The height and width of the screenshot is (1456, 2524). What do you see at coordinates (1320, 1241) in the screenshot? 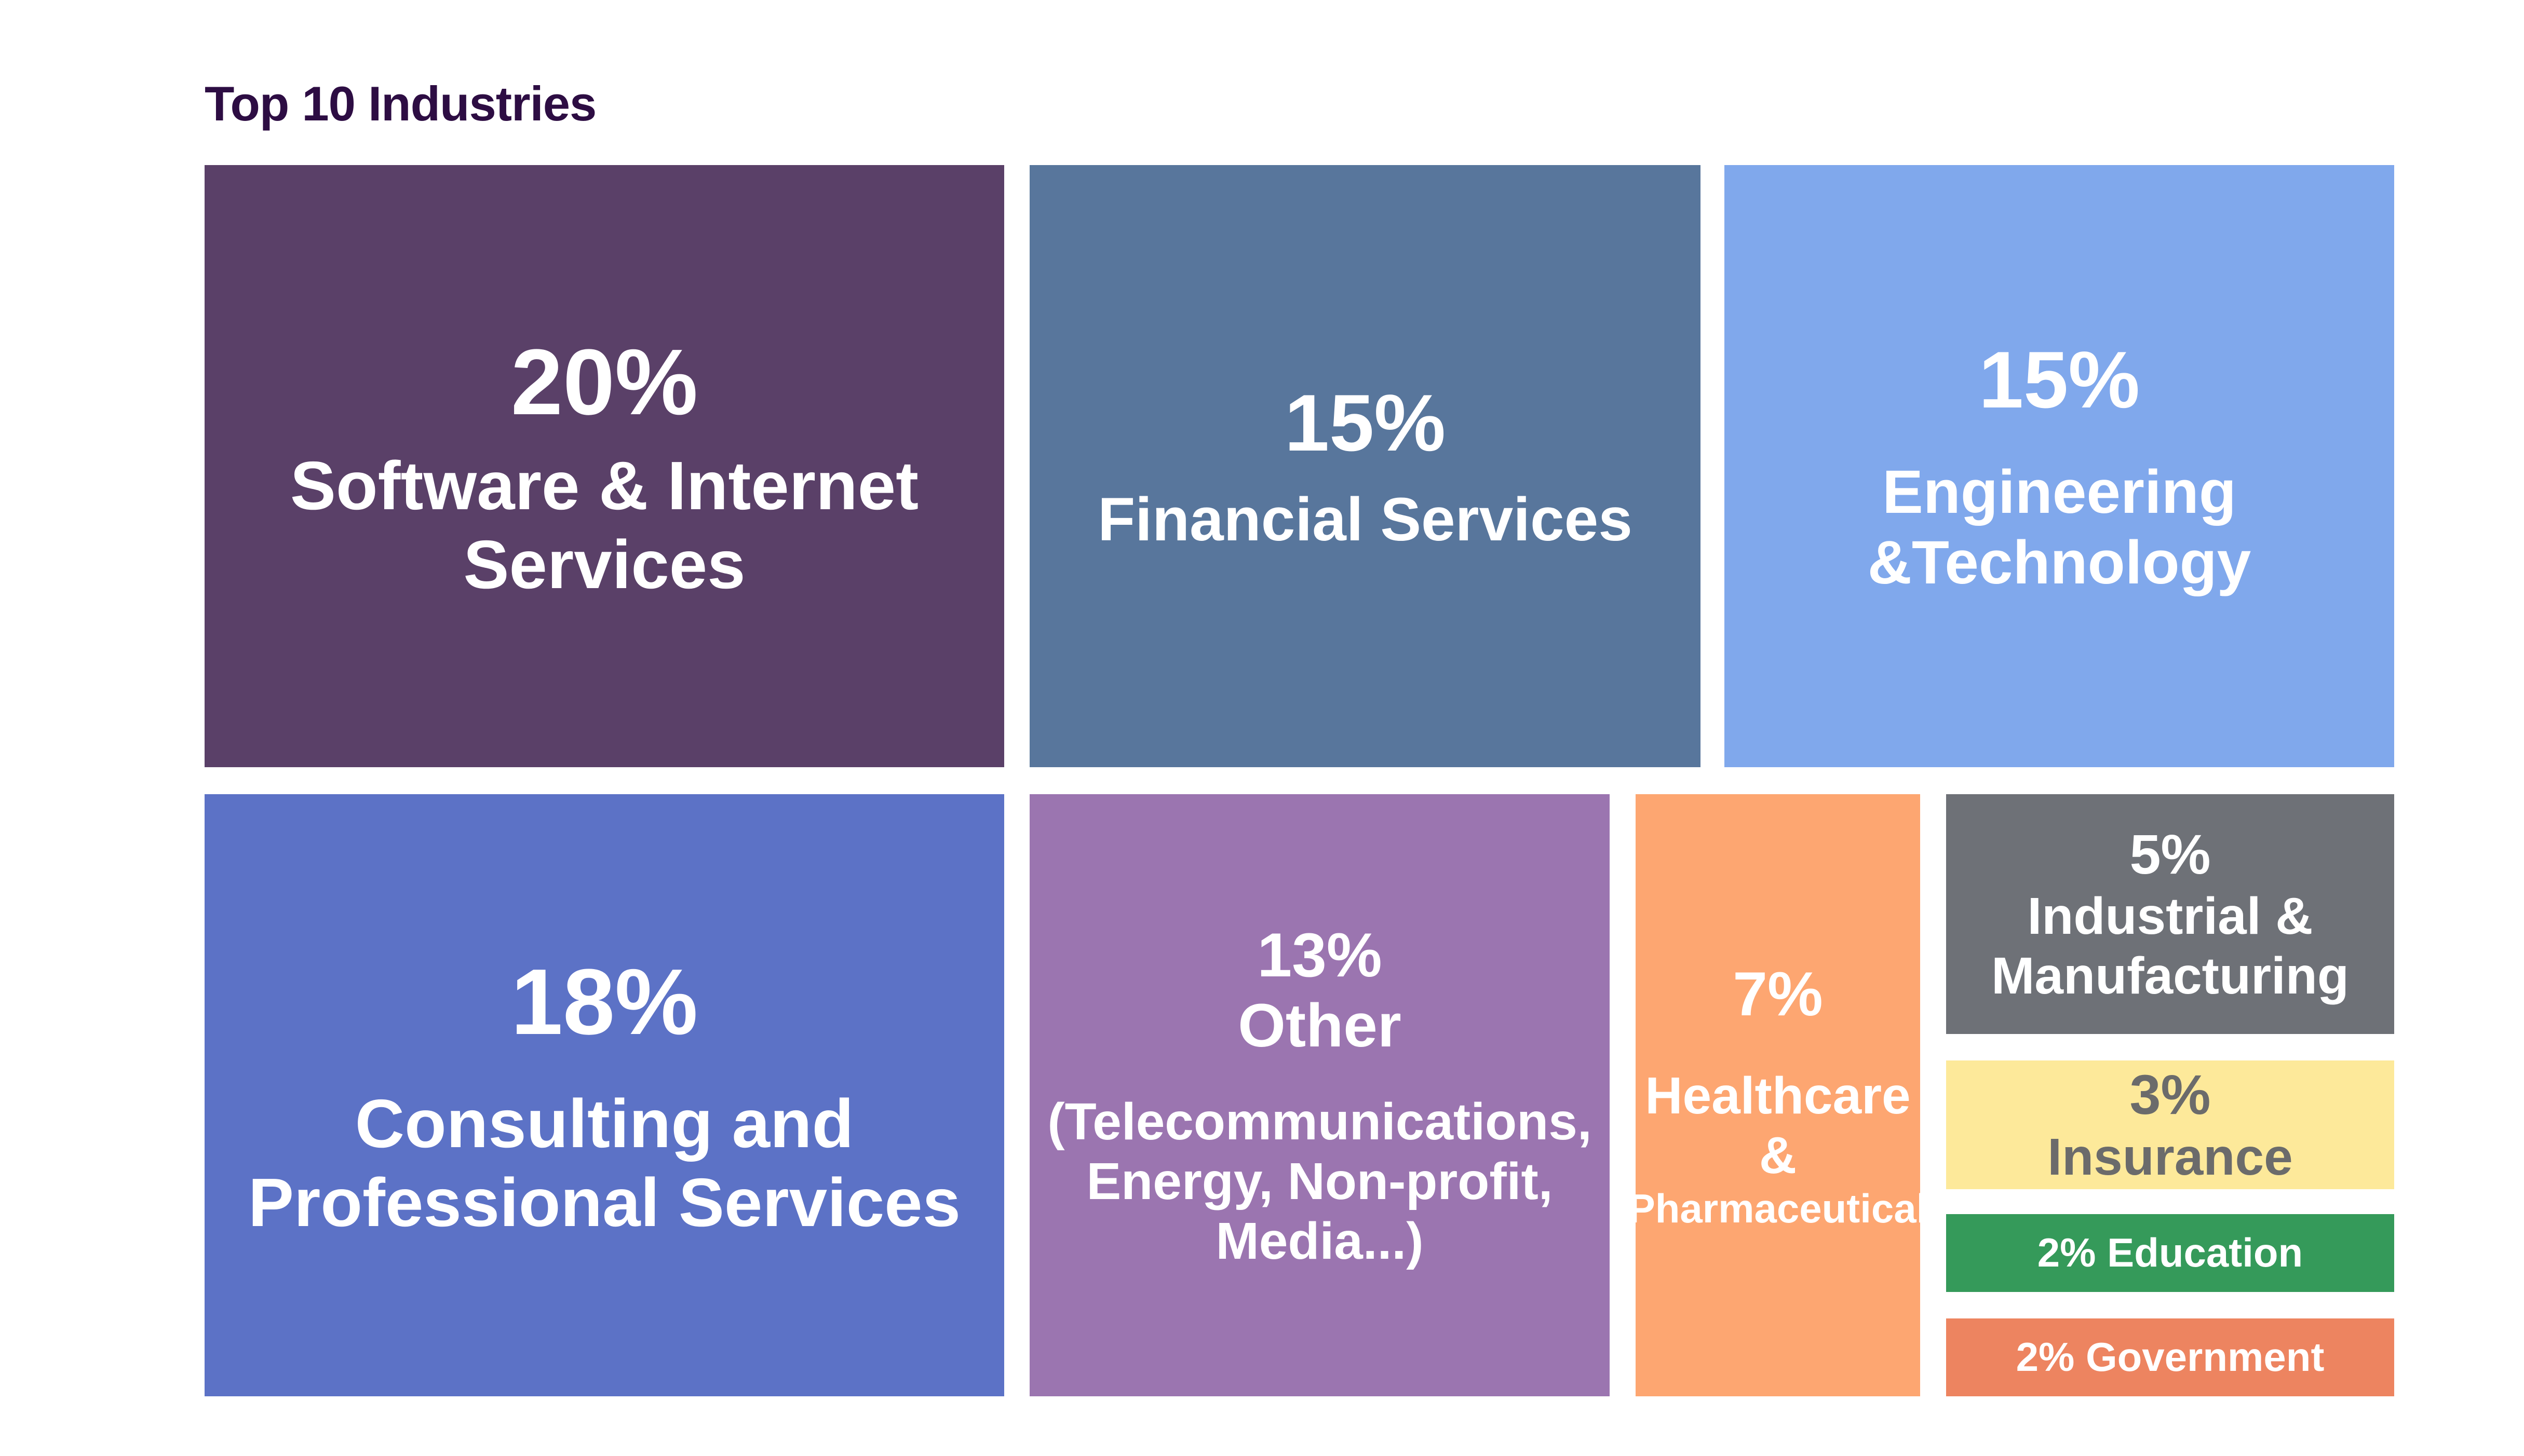
I see `tile-detail: Media...)` at bounding box center [1320, 1241].